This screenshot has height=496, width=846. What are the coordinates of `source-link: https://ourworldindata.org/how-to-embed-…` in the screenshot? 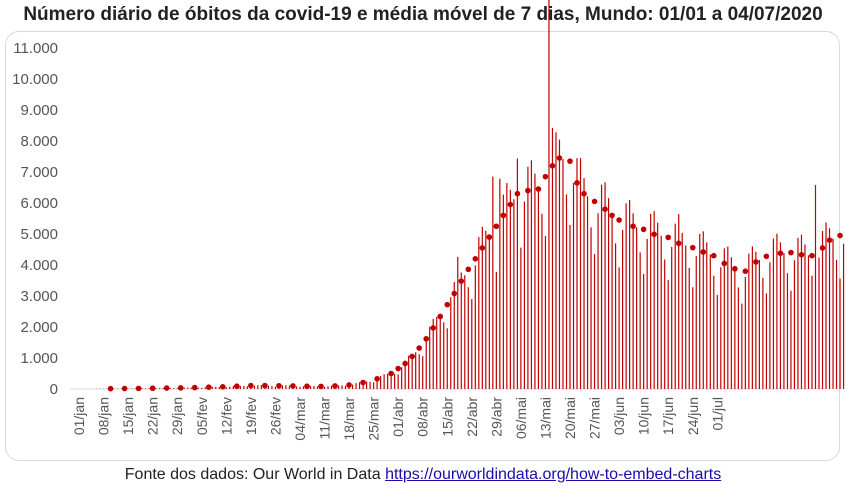 It's located at (553, 474).